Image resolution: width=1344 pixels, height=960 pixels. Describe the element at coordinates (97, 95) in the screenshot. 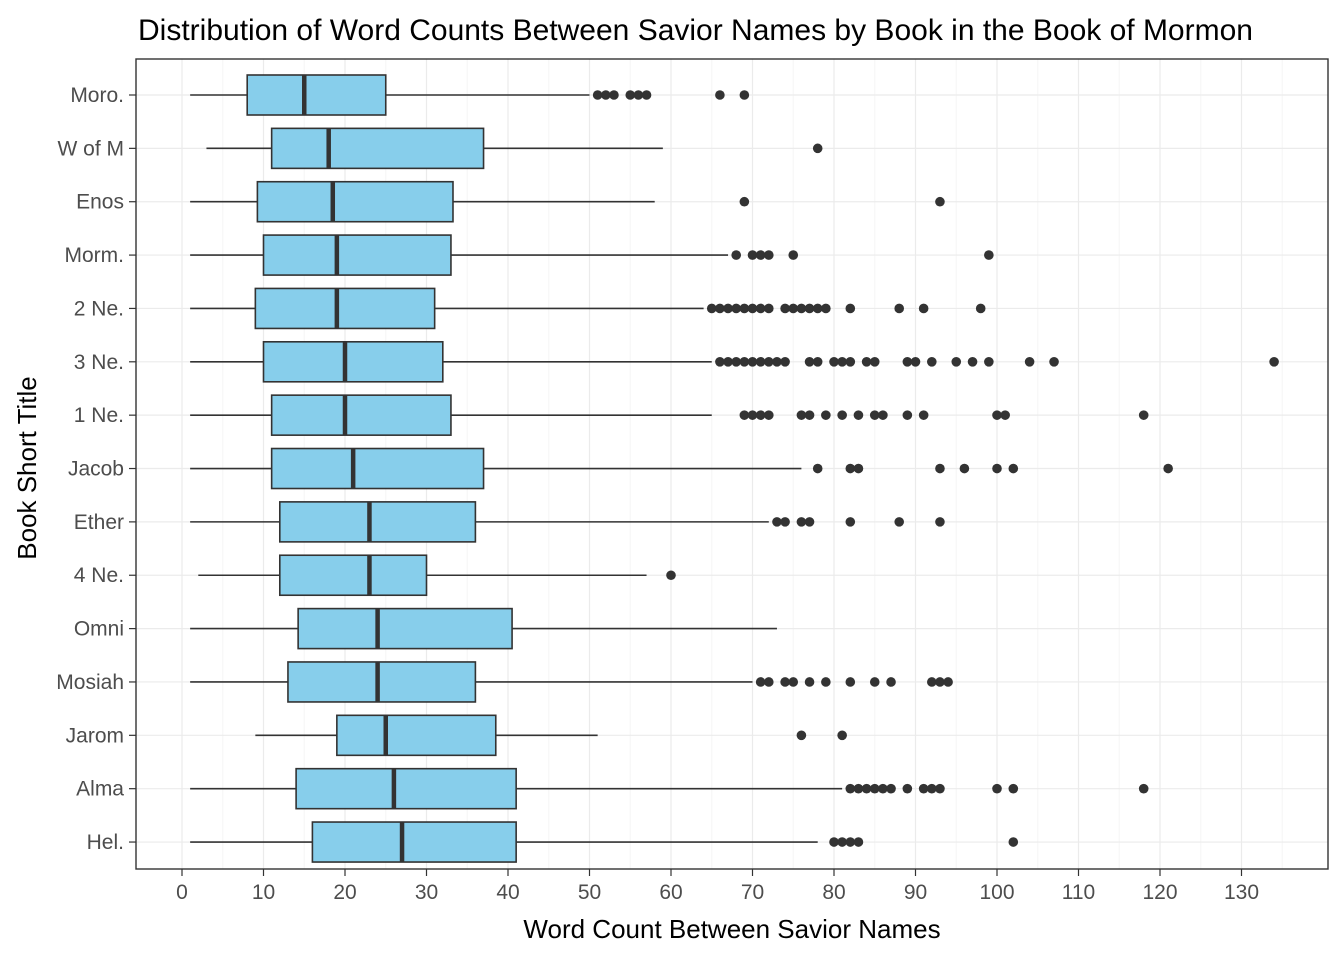

I see `y-tick-label: Moro.` at that location.